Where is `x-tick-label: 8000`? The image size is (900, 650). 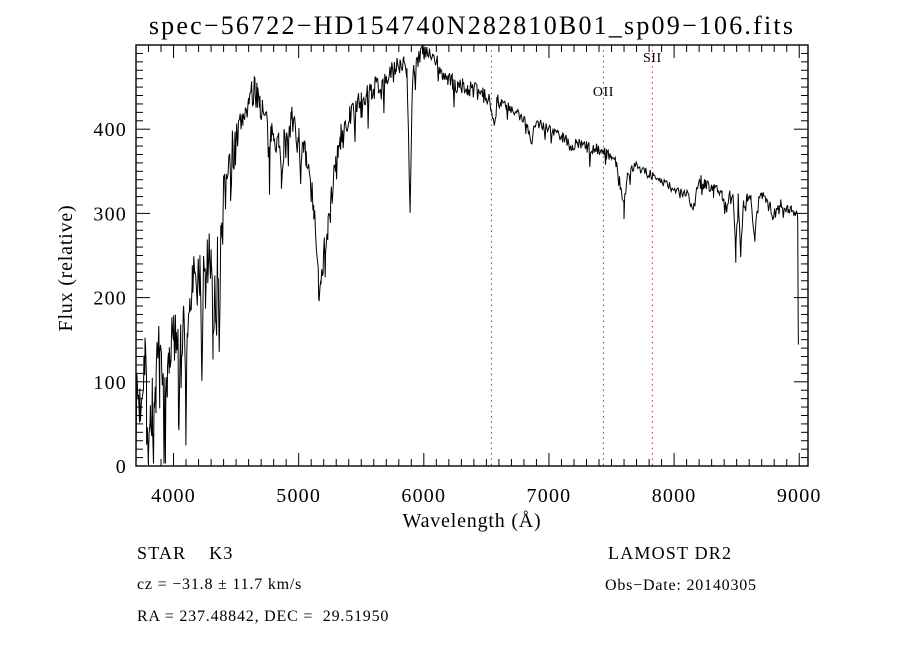 x-tick-label: 8000 is located at coordinates (674, 496).